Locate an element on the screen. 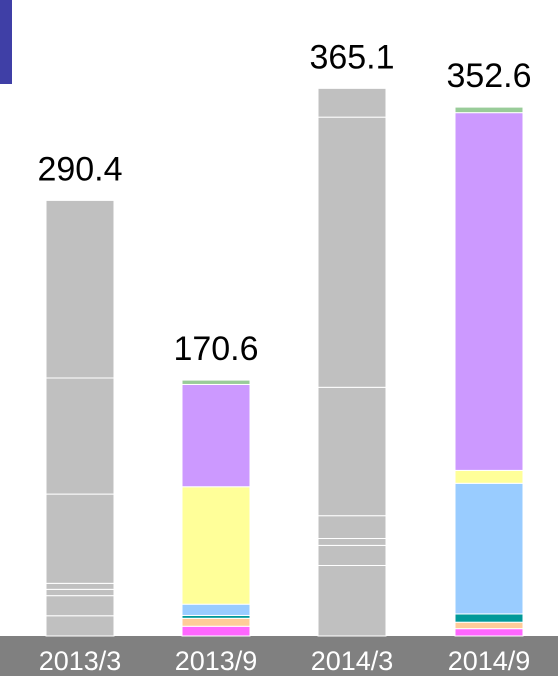 This screenshot has height=676, width=558. total-label-2013-3: 290.4 is located at coordinates (79, 169).